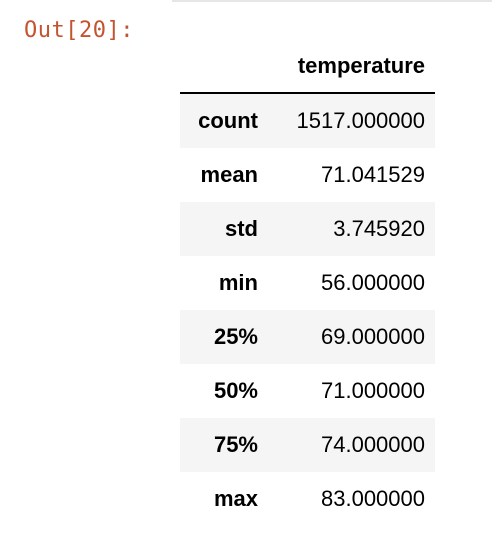 The width and height of the screenshot is (492, 534). Describe the element at coordinates (241, 228) in the screenshot. I see `row-label: std` at that location.